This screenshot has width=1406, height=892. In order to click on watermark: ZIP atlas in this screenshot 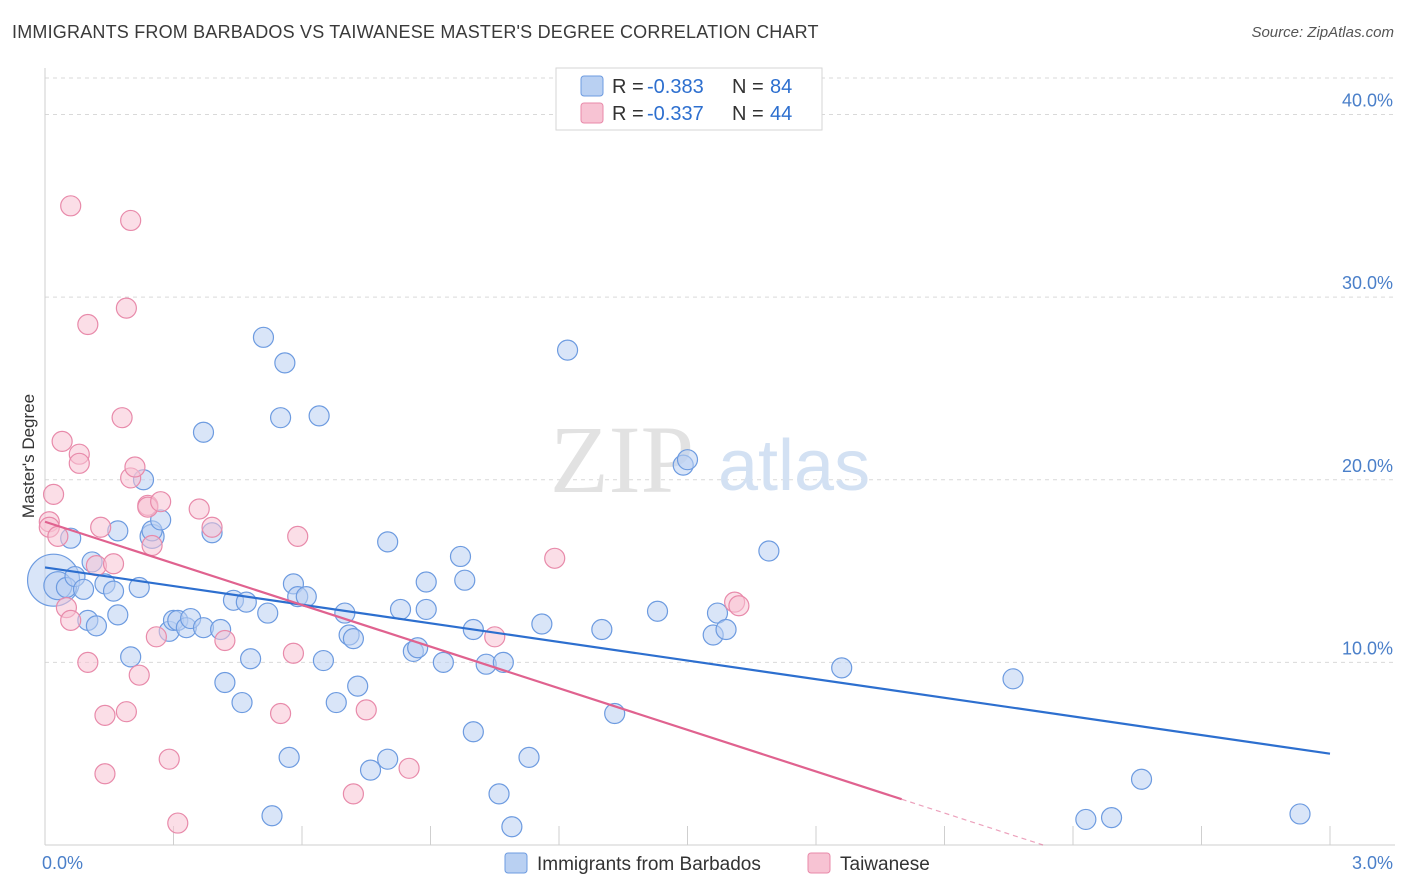, I will do `click(710, 459)`.